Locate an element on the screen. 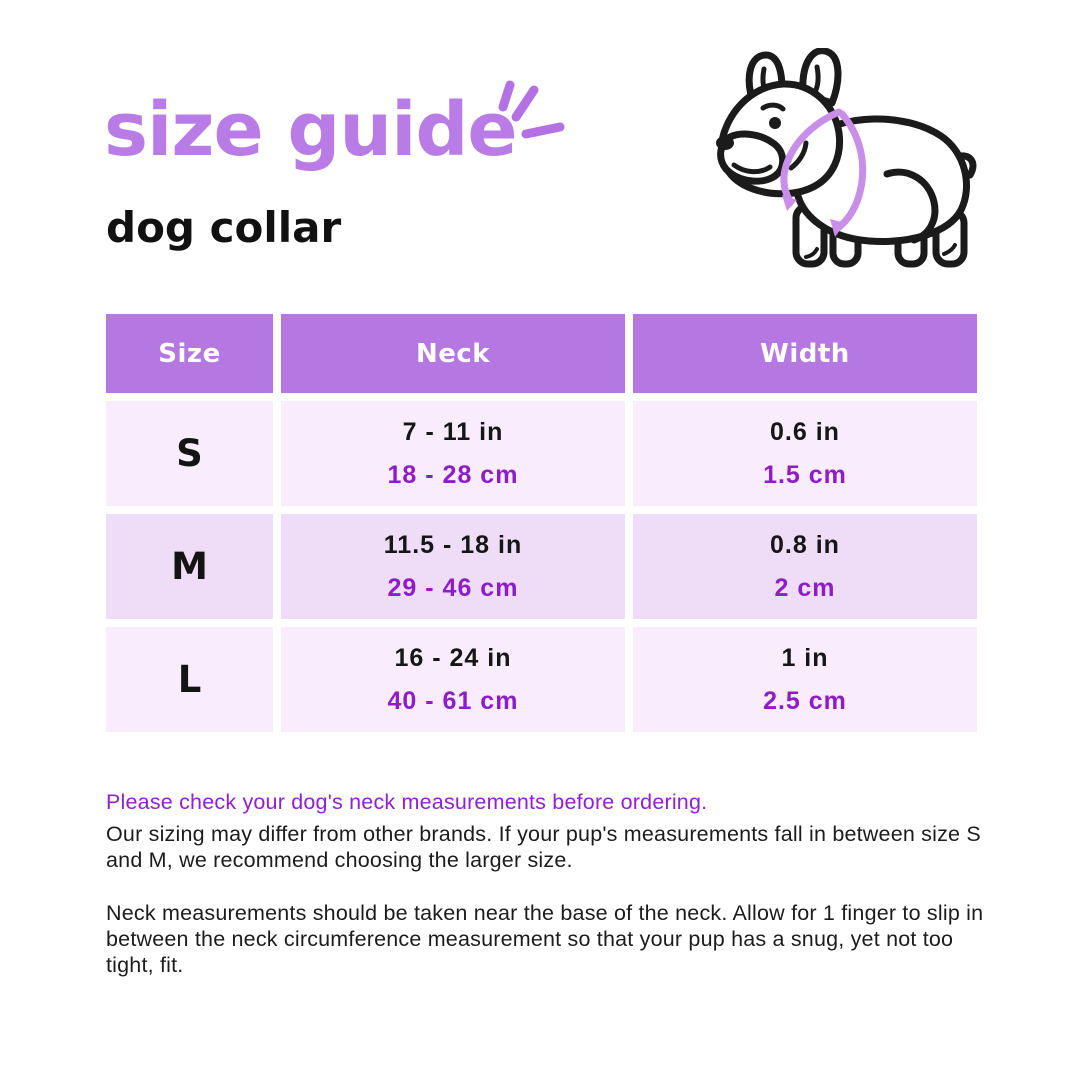  table-row-l-size: L is located at coordinates (189, 679).